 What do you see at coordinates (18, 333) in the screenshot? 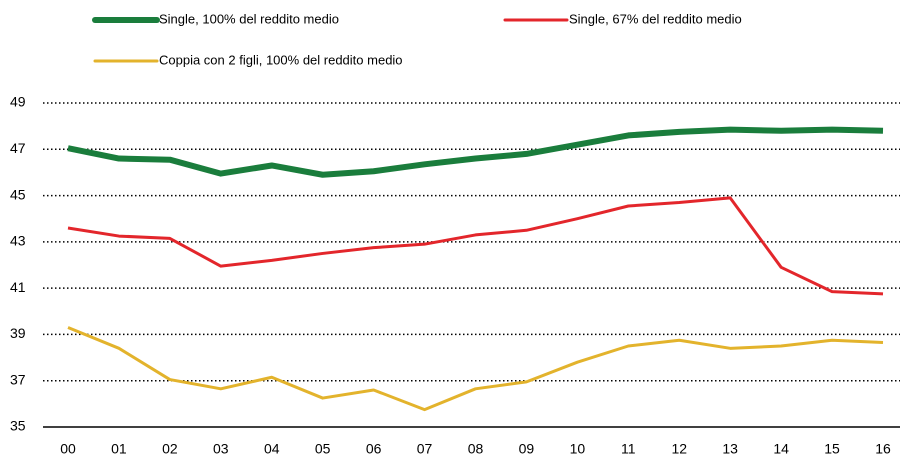
I see `y-tick-label: 39` at bounding box center [18, 333].